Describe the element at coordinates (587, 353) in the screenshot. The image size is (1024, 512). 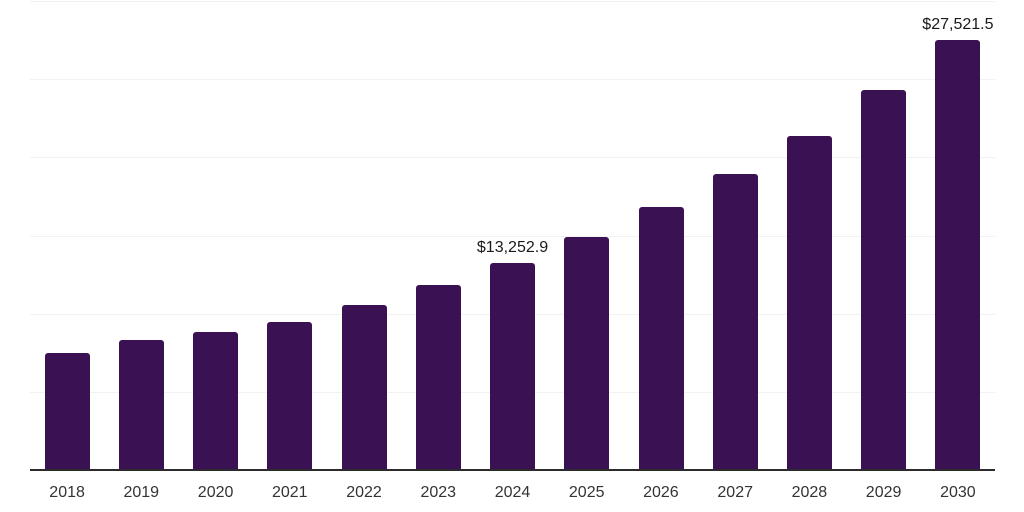
I see `bar-2025` at that location.